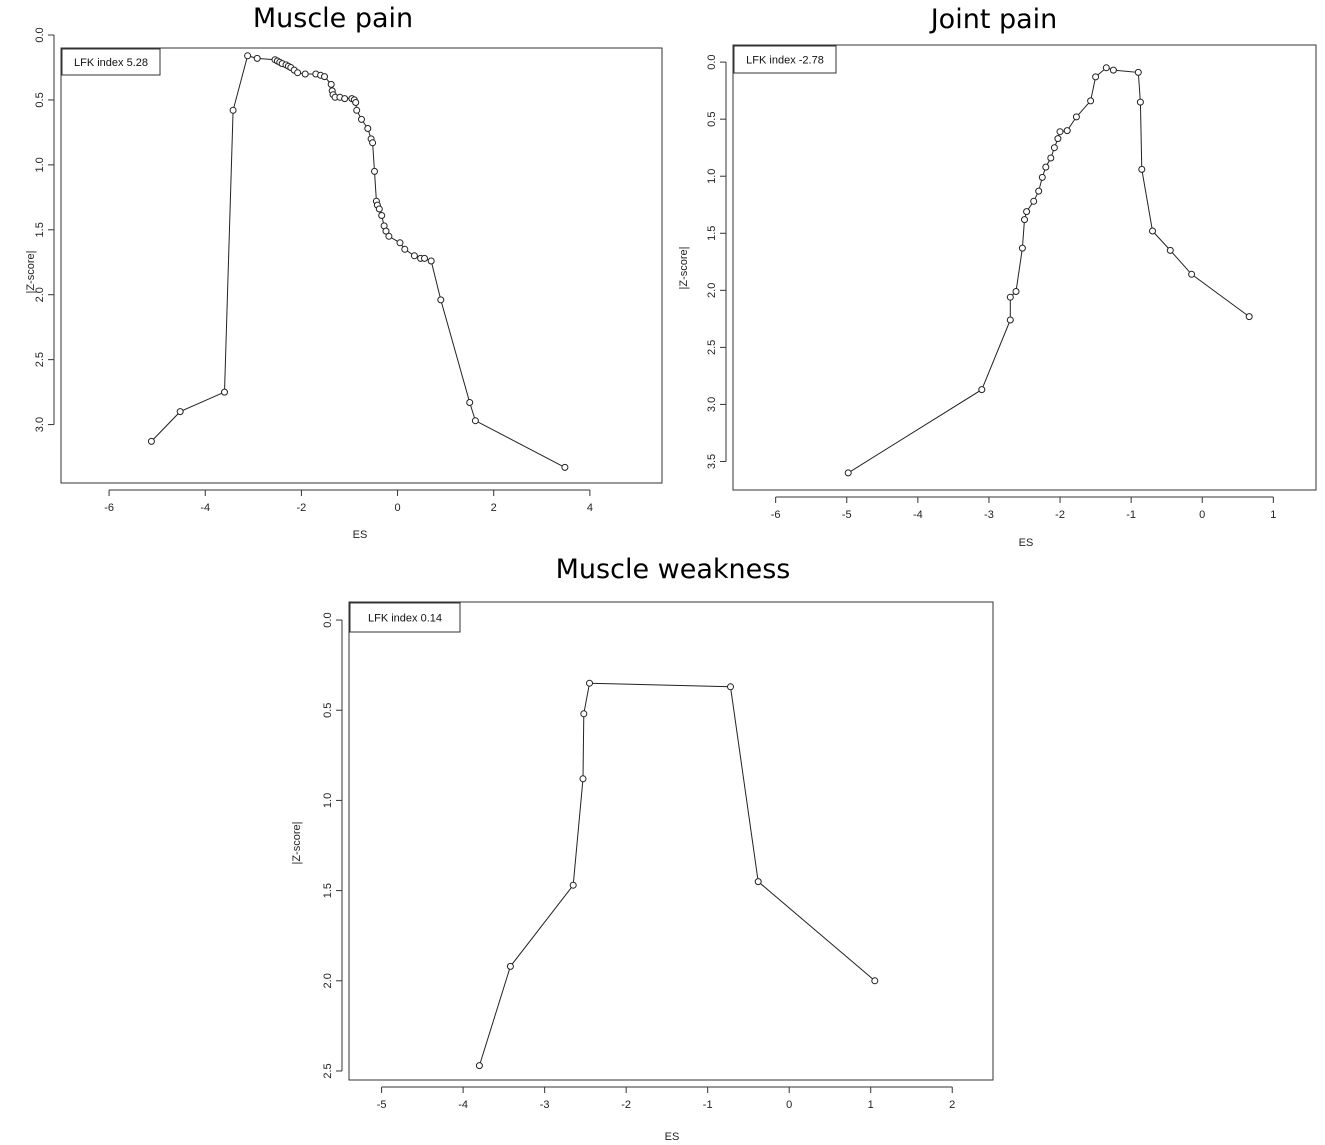 Image resolution: width=1325 pixels, height=1145 pixels. Describe the element at coordinates (712, 461) in the screenshot. I see `y-tick-label: 3.5` at that location.